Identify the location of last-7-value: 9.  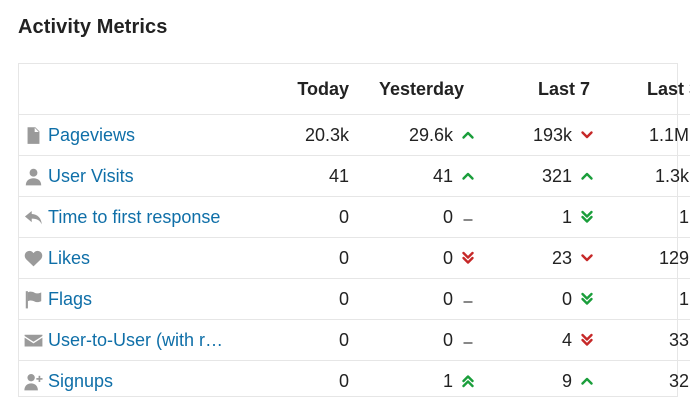
(566, 380).